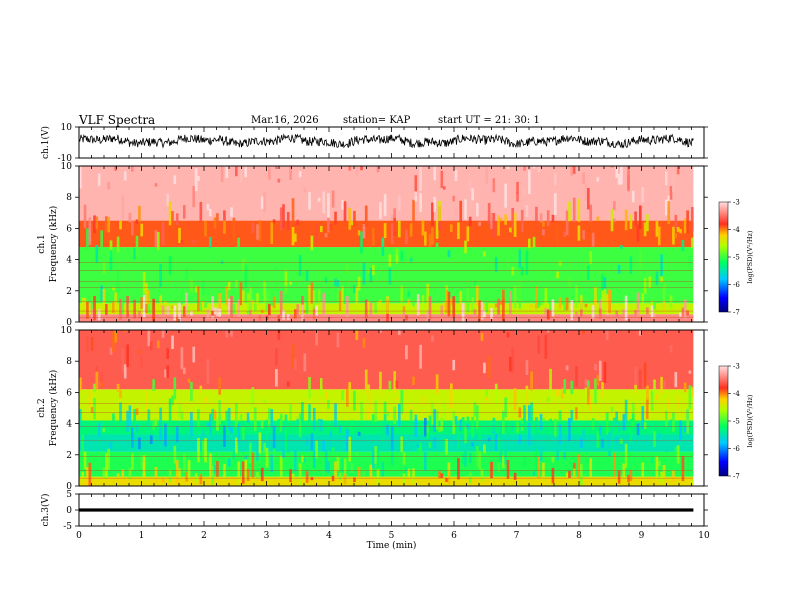  I want to click on ch1-colorbar-label: log(PSD)(V²/Hz), so click(750, 256).